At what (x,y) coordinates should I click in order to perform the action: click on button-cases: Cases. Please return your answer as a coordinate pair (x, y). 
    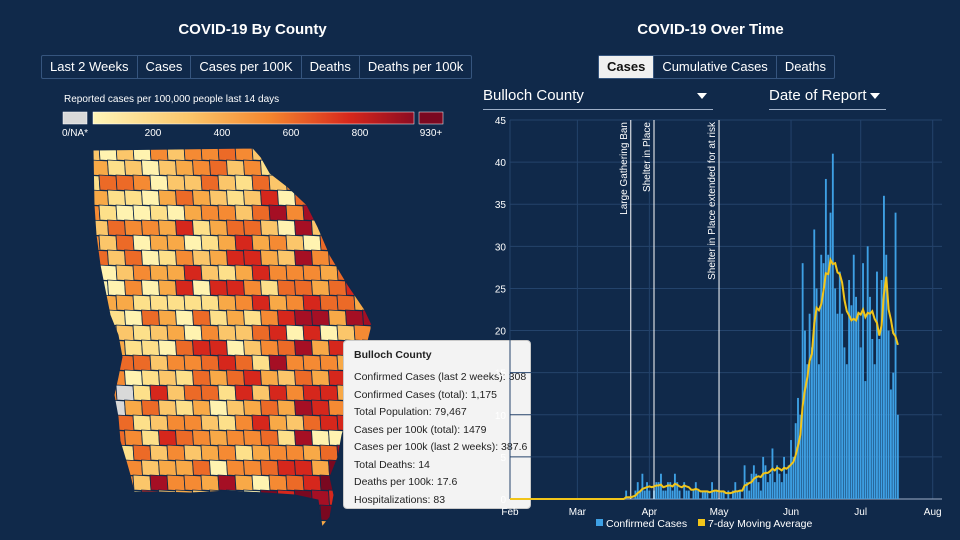
    Looking at the image, I should click on (165, 67).